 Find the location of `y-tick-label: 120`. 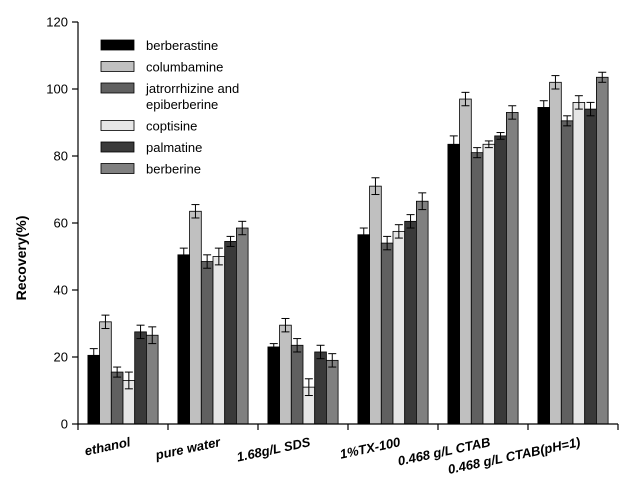

y-tick-label: 120 is located at coordinates (57, 22).